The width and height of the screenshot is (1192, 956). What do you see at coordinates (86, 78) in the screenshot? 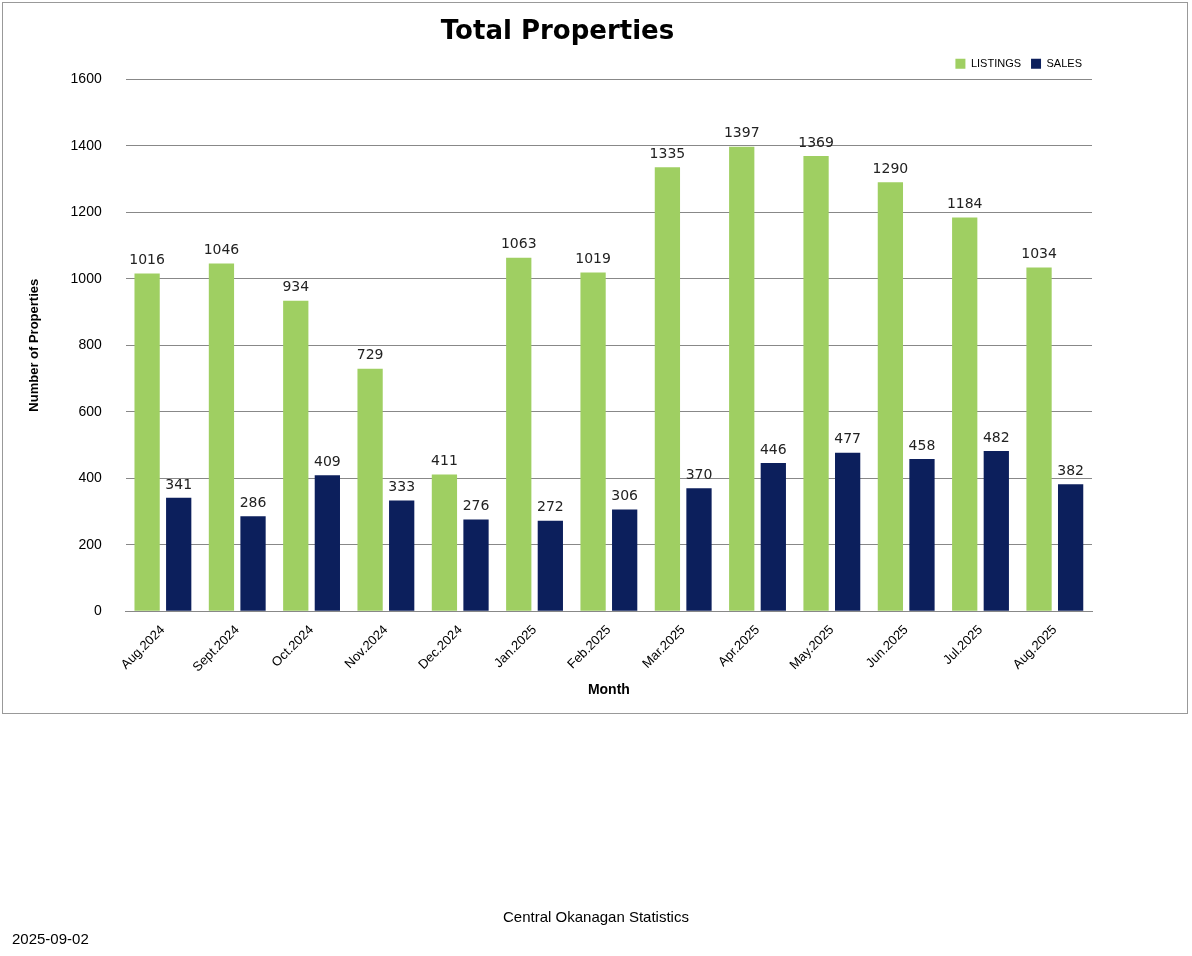
I see `y-tick-label: 1600` at bounding box center [86, 78].